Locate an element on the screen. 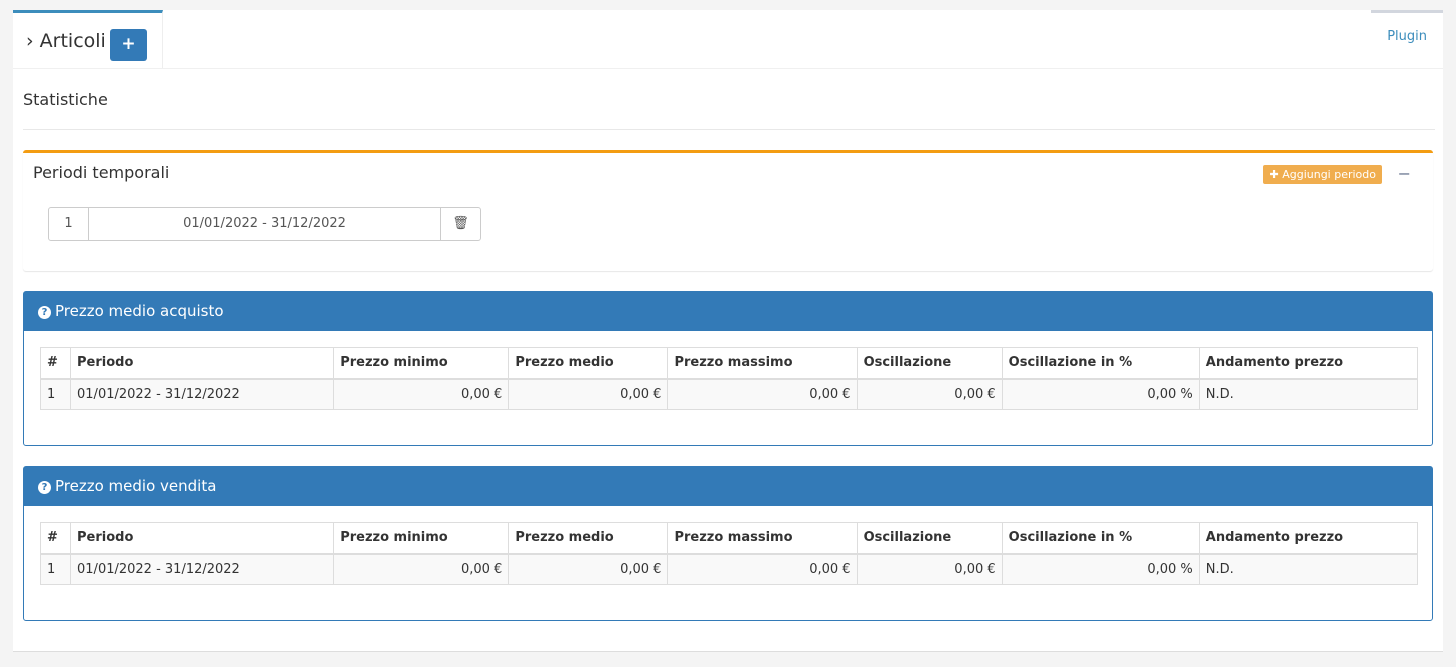  tab-plugin: Plugin is located at coordinates (1407, 39).